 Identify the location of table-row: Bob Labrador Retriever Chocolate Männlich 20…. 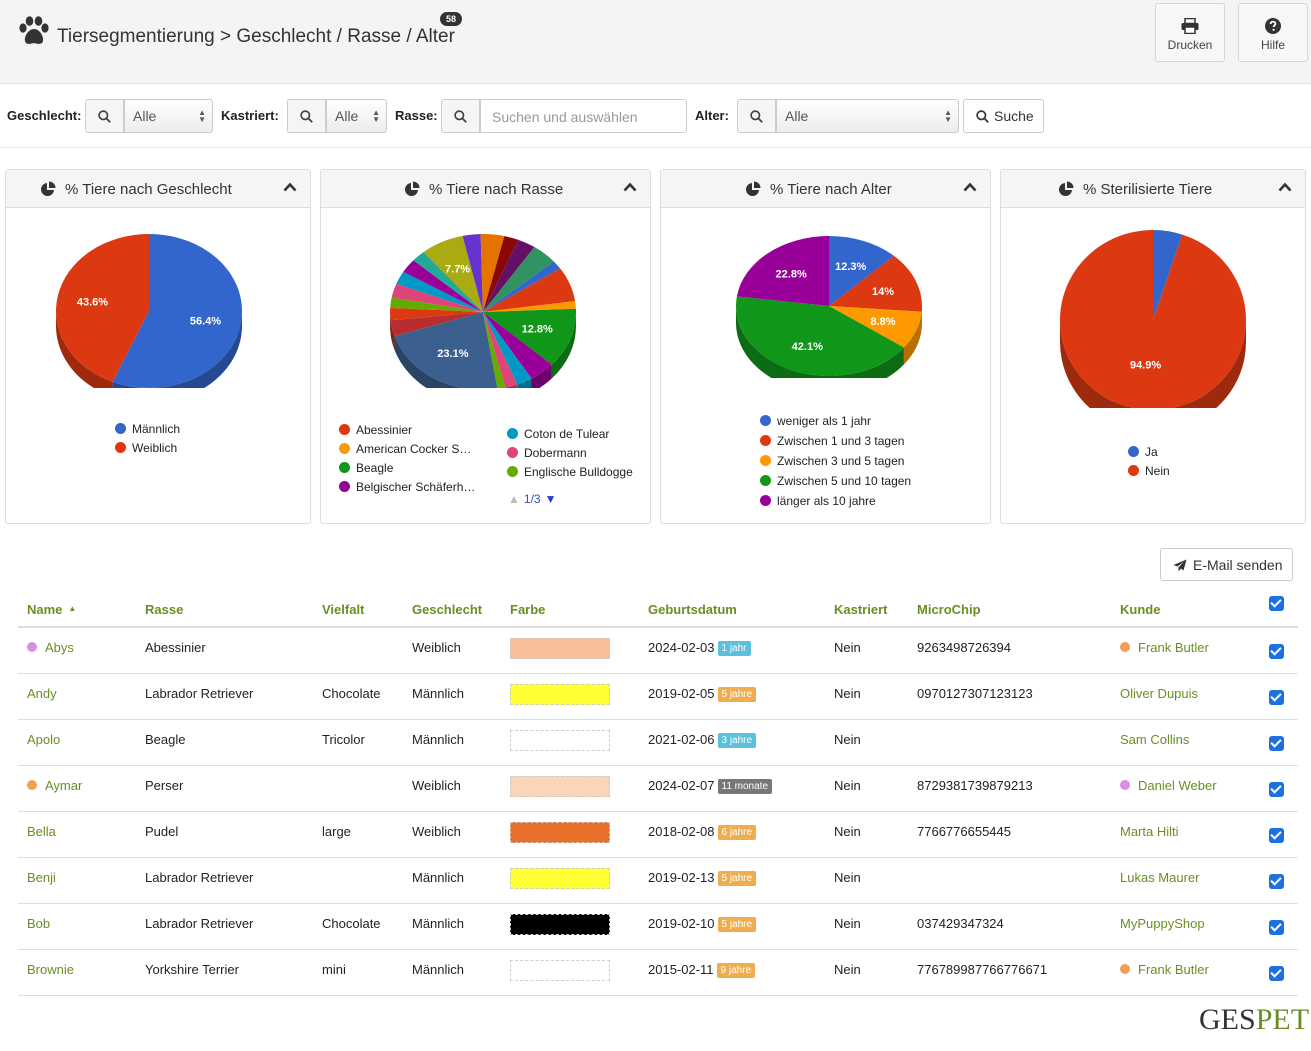
(658, 927).